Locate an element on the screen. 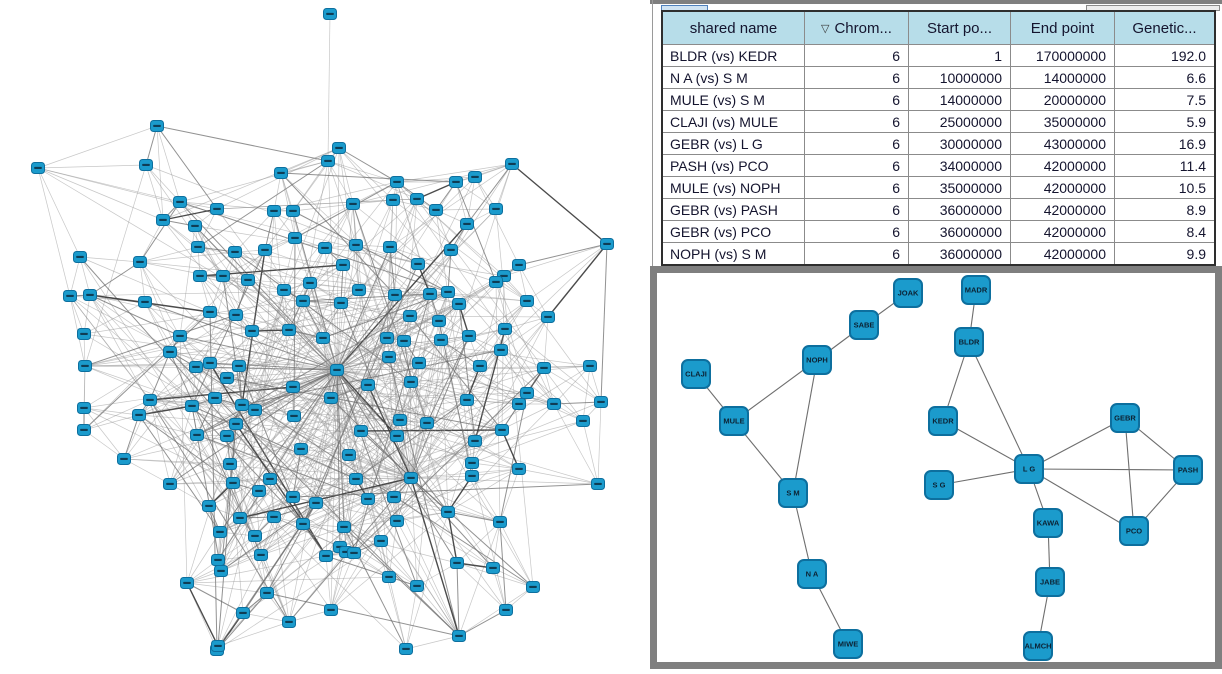 The width and height of the screenshot is (1222, 674). subnetwork-edge is located at coordinates (1108, 469).